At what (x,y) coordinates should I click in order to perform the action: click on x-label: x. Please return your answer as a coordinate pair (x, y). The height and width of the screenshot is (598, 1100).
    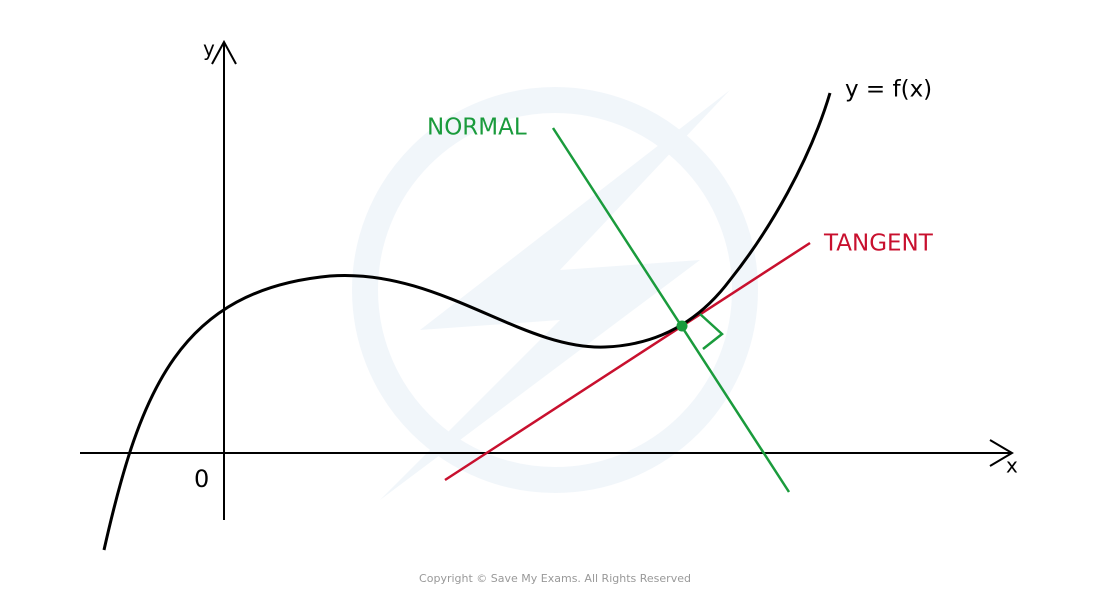
    Looking at the image, I should click on (1012, 466).